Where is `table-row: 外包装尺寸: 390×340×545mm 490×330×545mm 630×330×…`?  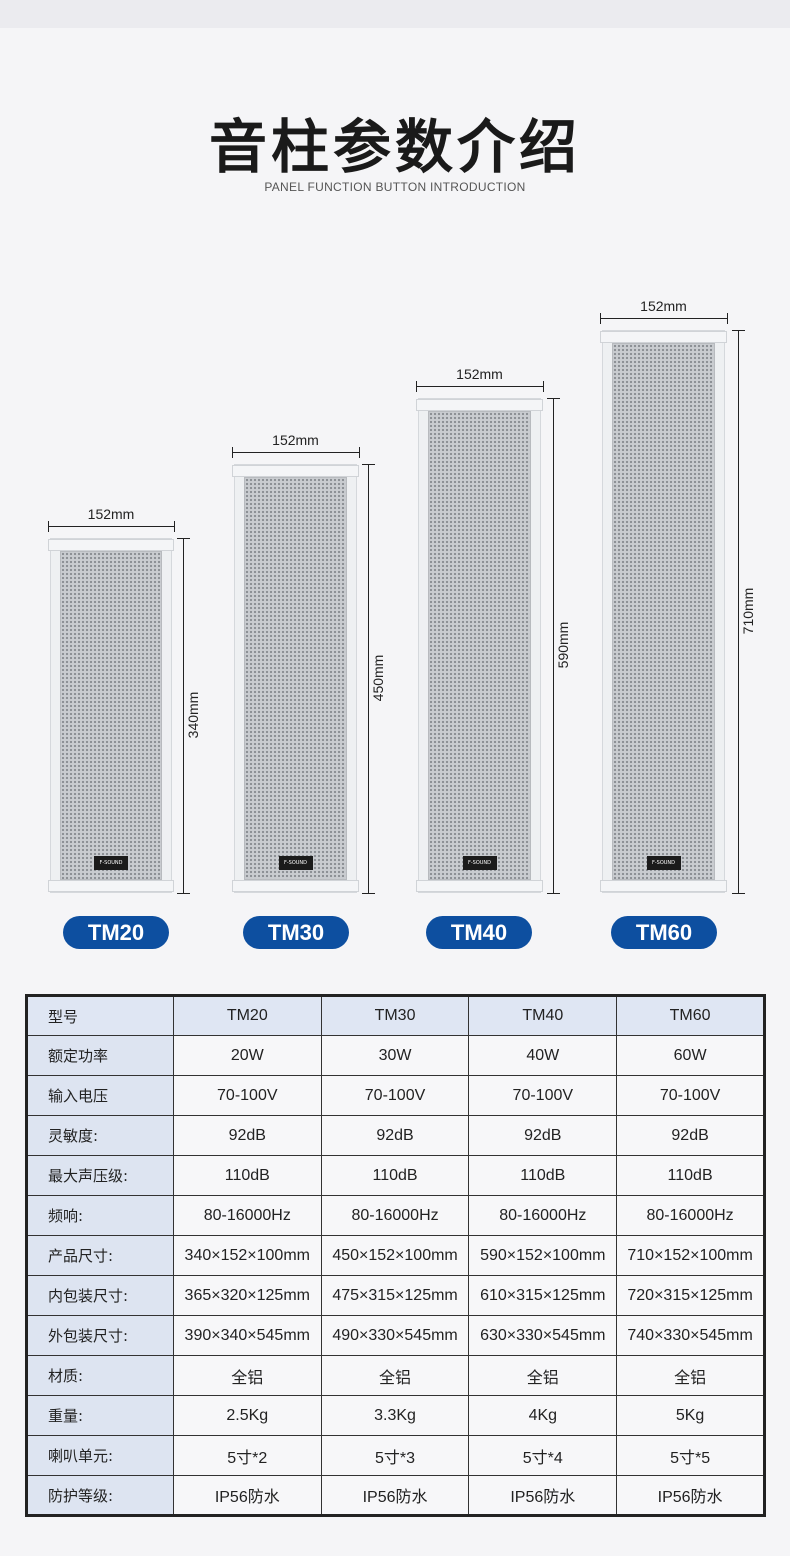 table-row: 外包装尺寸: 390×340×545mm 490×330×545mm 630×330×… is located at coordinates (395, 1335).